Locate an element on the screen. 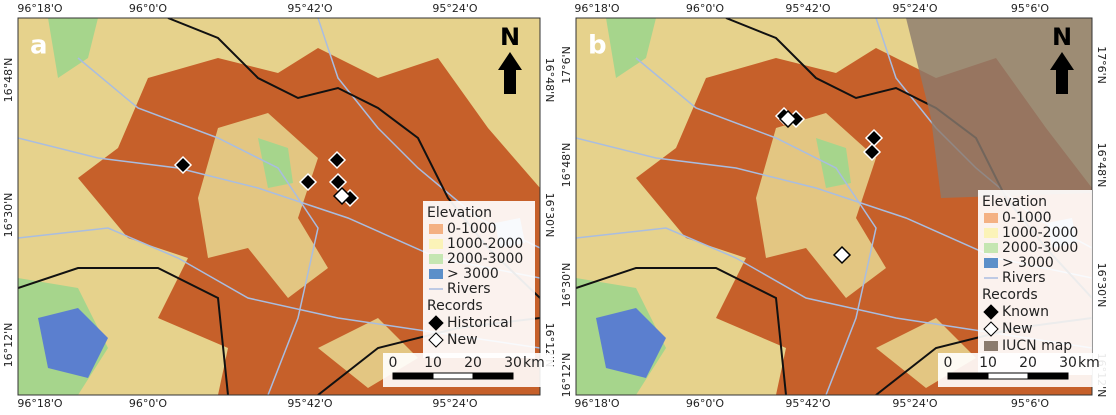 Image resolution: width=1116 pixels, height=415 pixels. panel-label: a is located at coordinates (39, 46).